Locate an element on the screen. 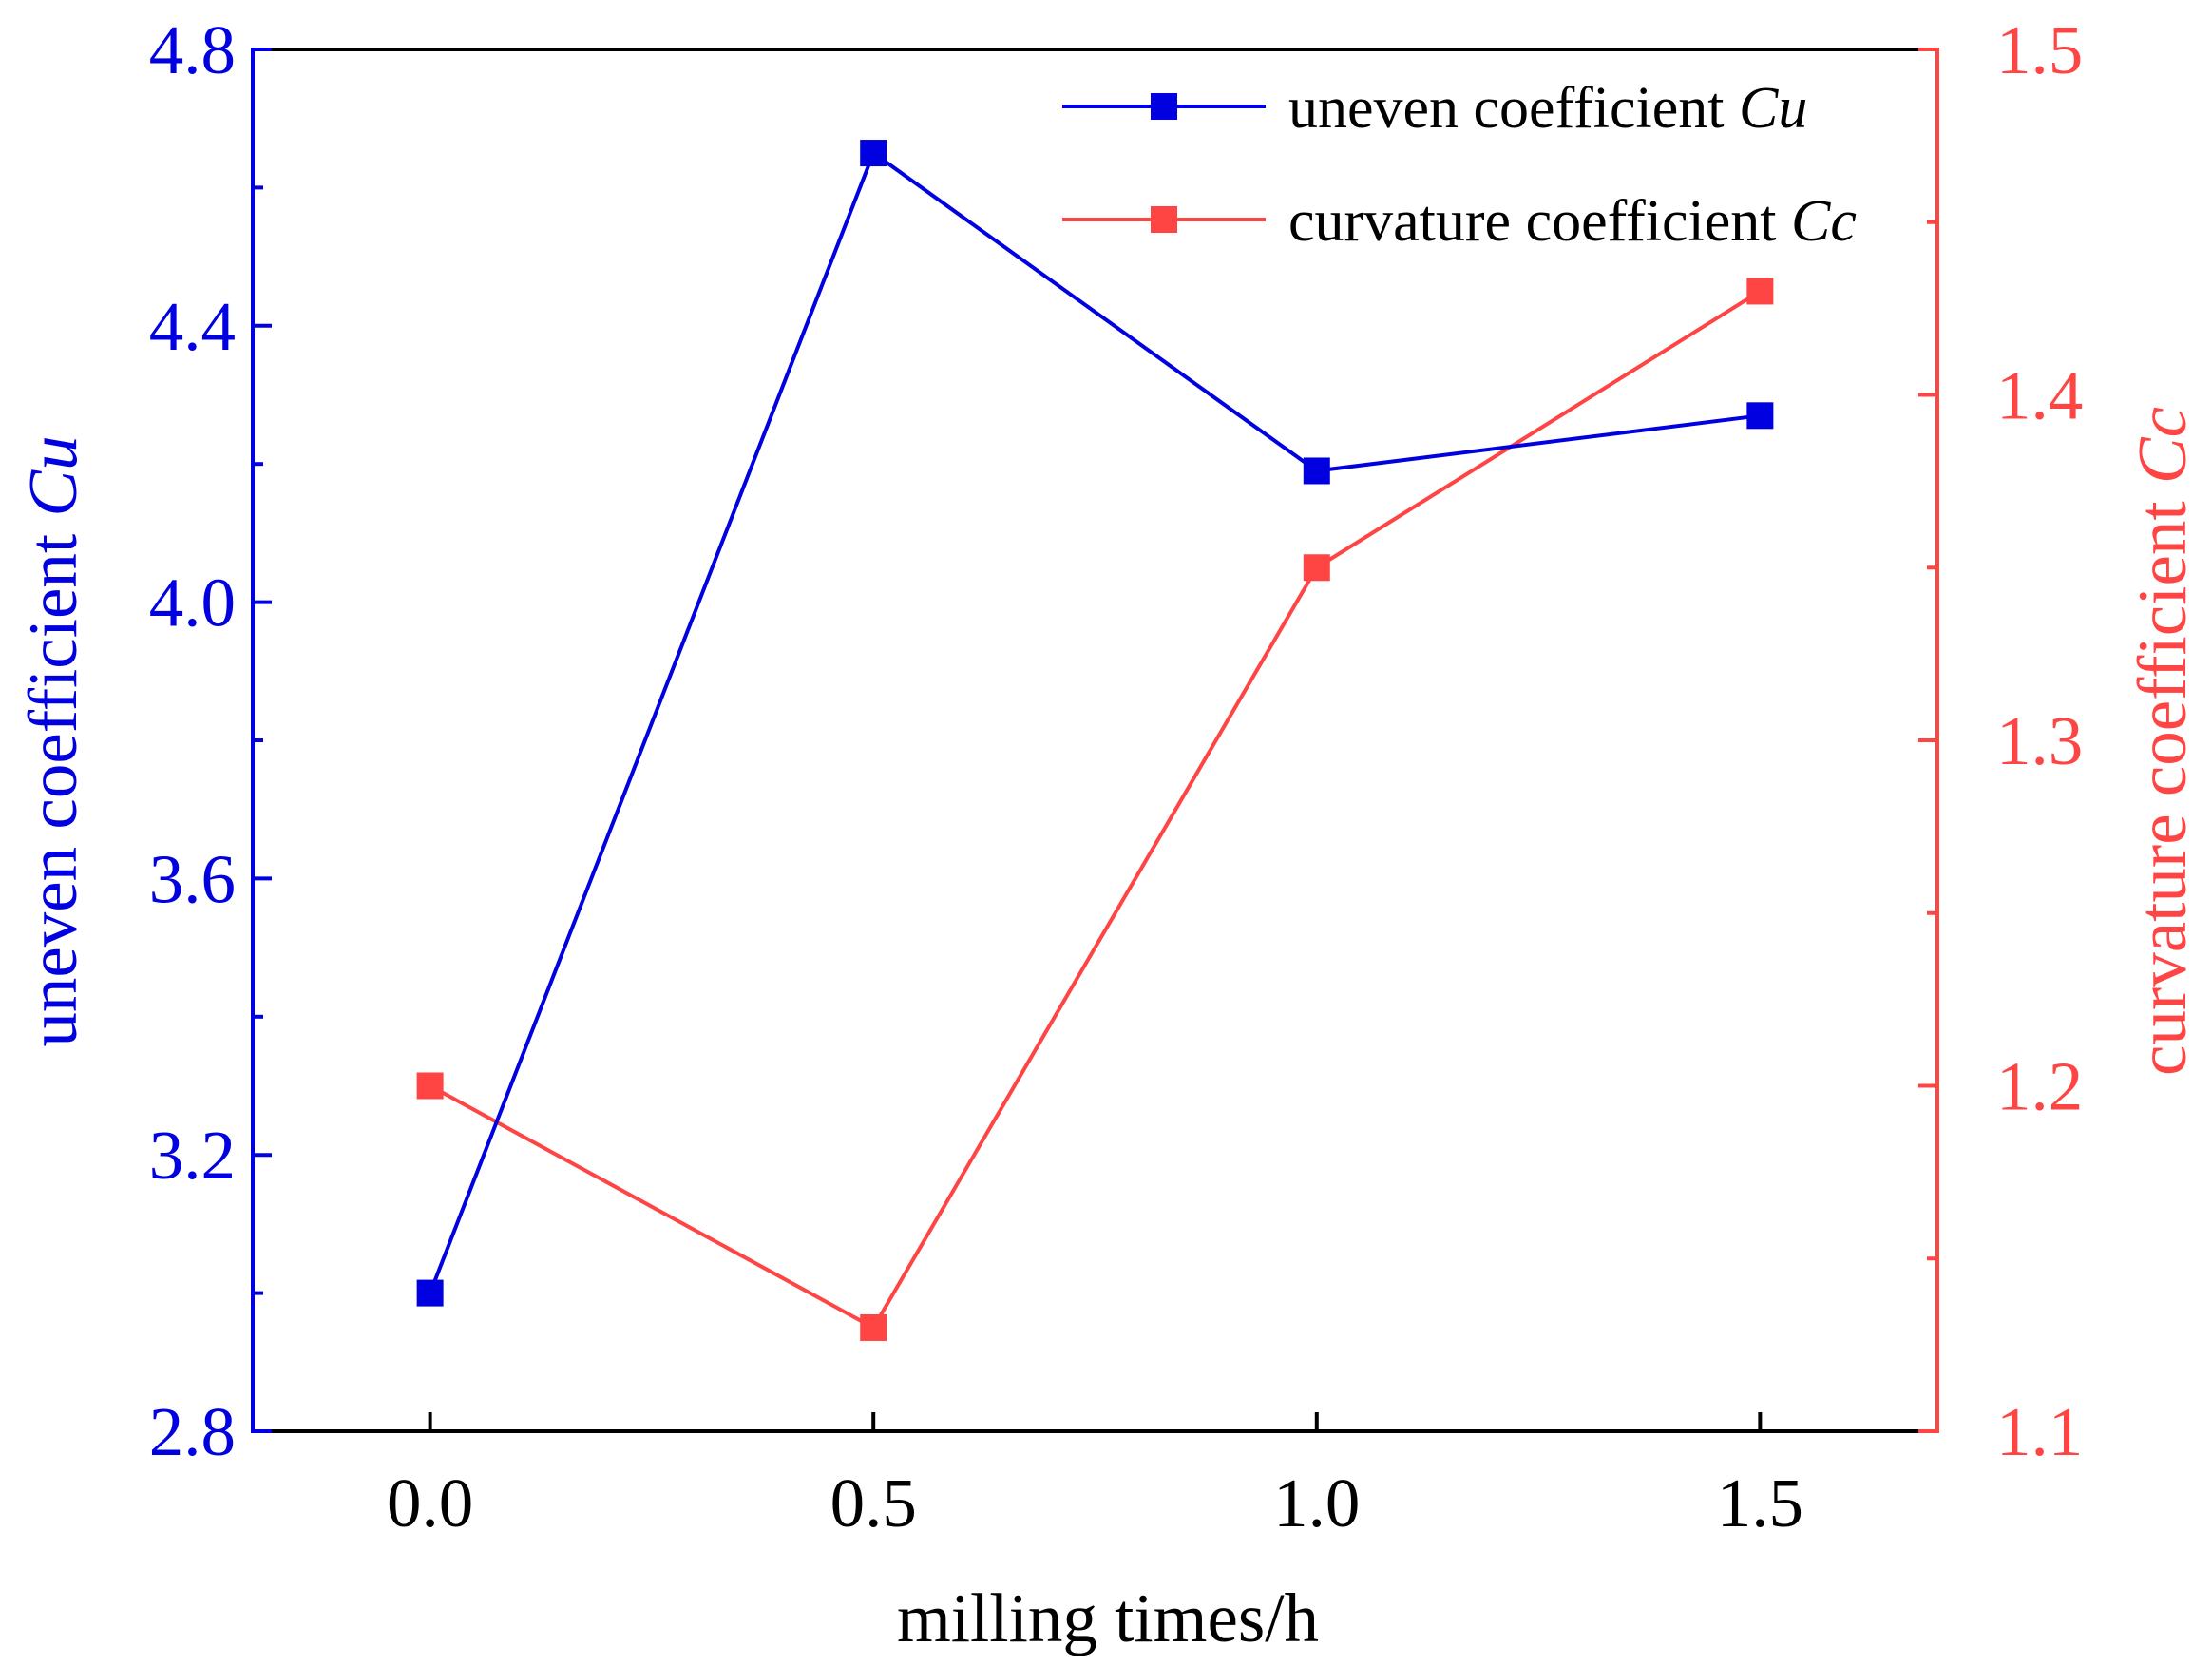  right-y-tick-label: 1.1 is located at coordinates (2039, 1431).